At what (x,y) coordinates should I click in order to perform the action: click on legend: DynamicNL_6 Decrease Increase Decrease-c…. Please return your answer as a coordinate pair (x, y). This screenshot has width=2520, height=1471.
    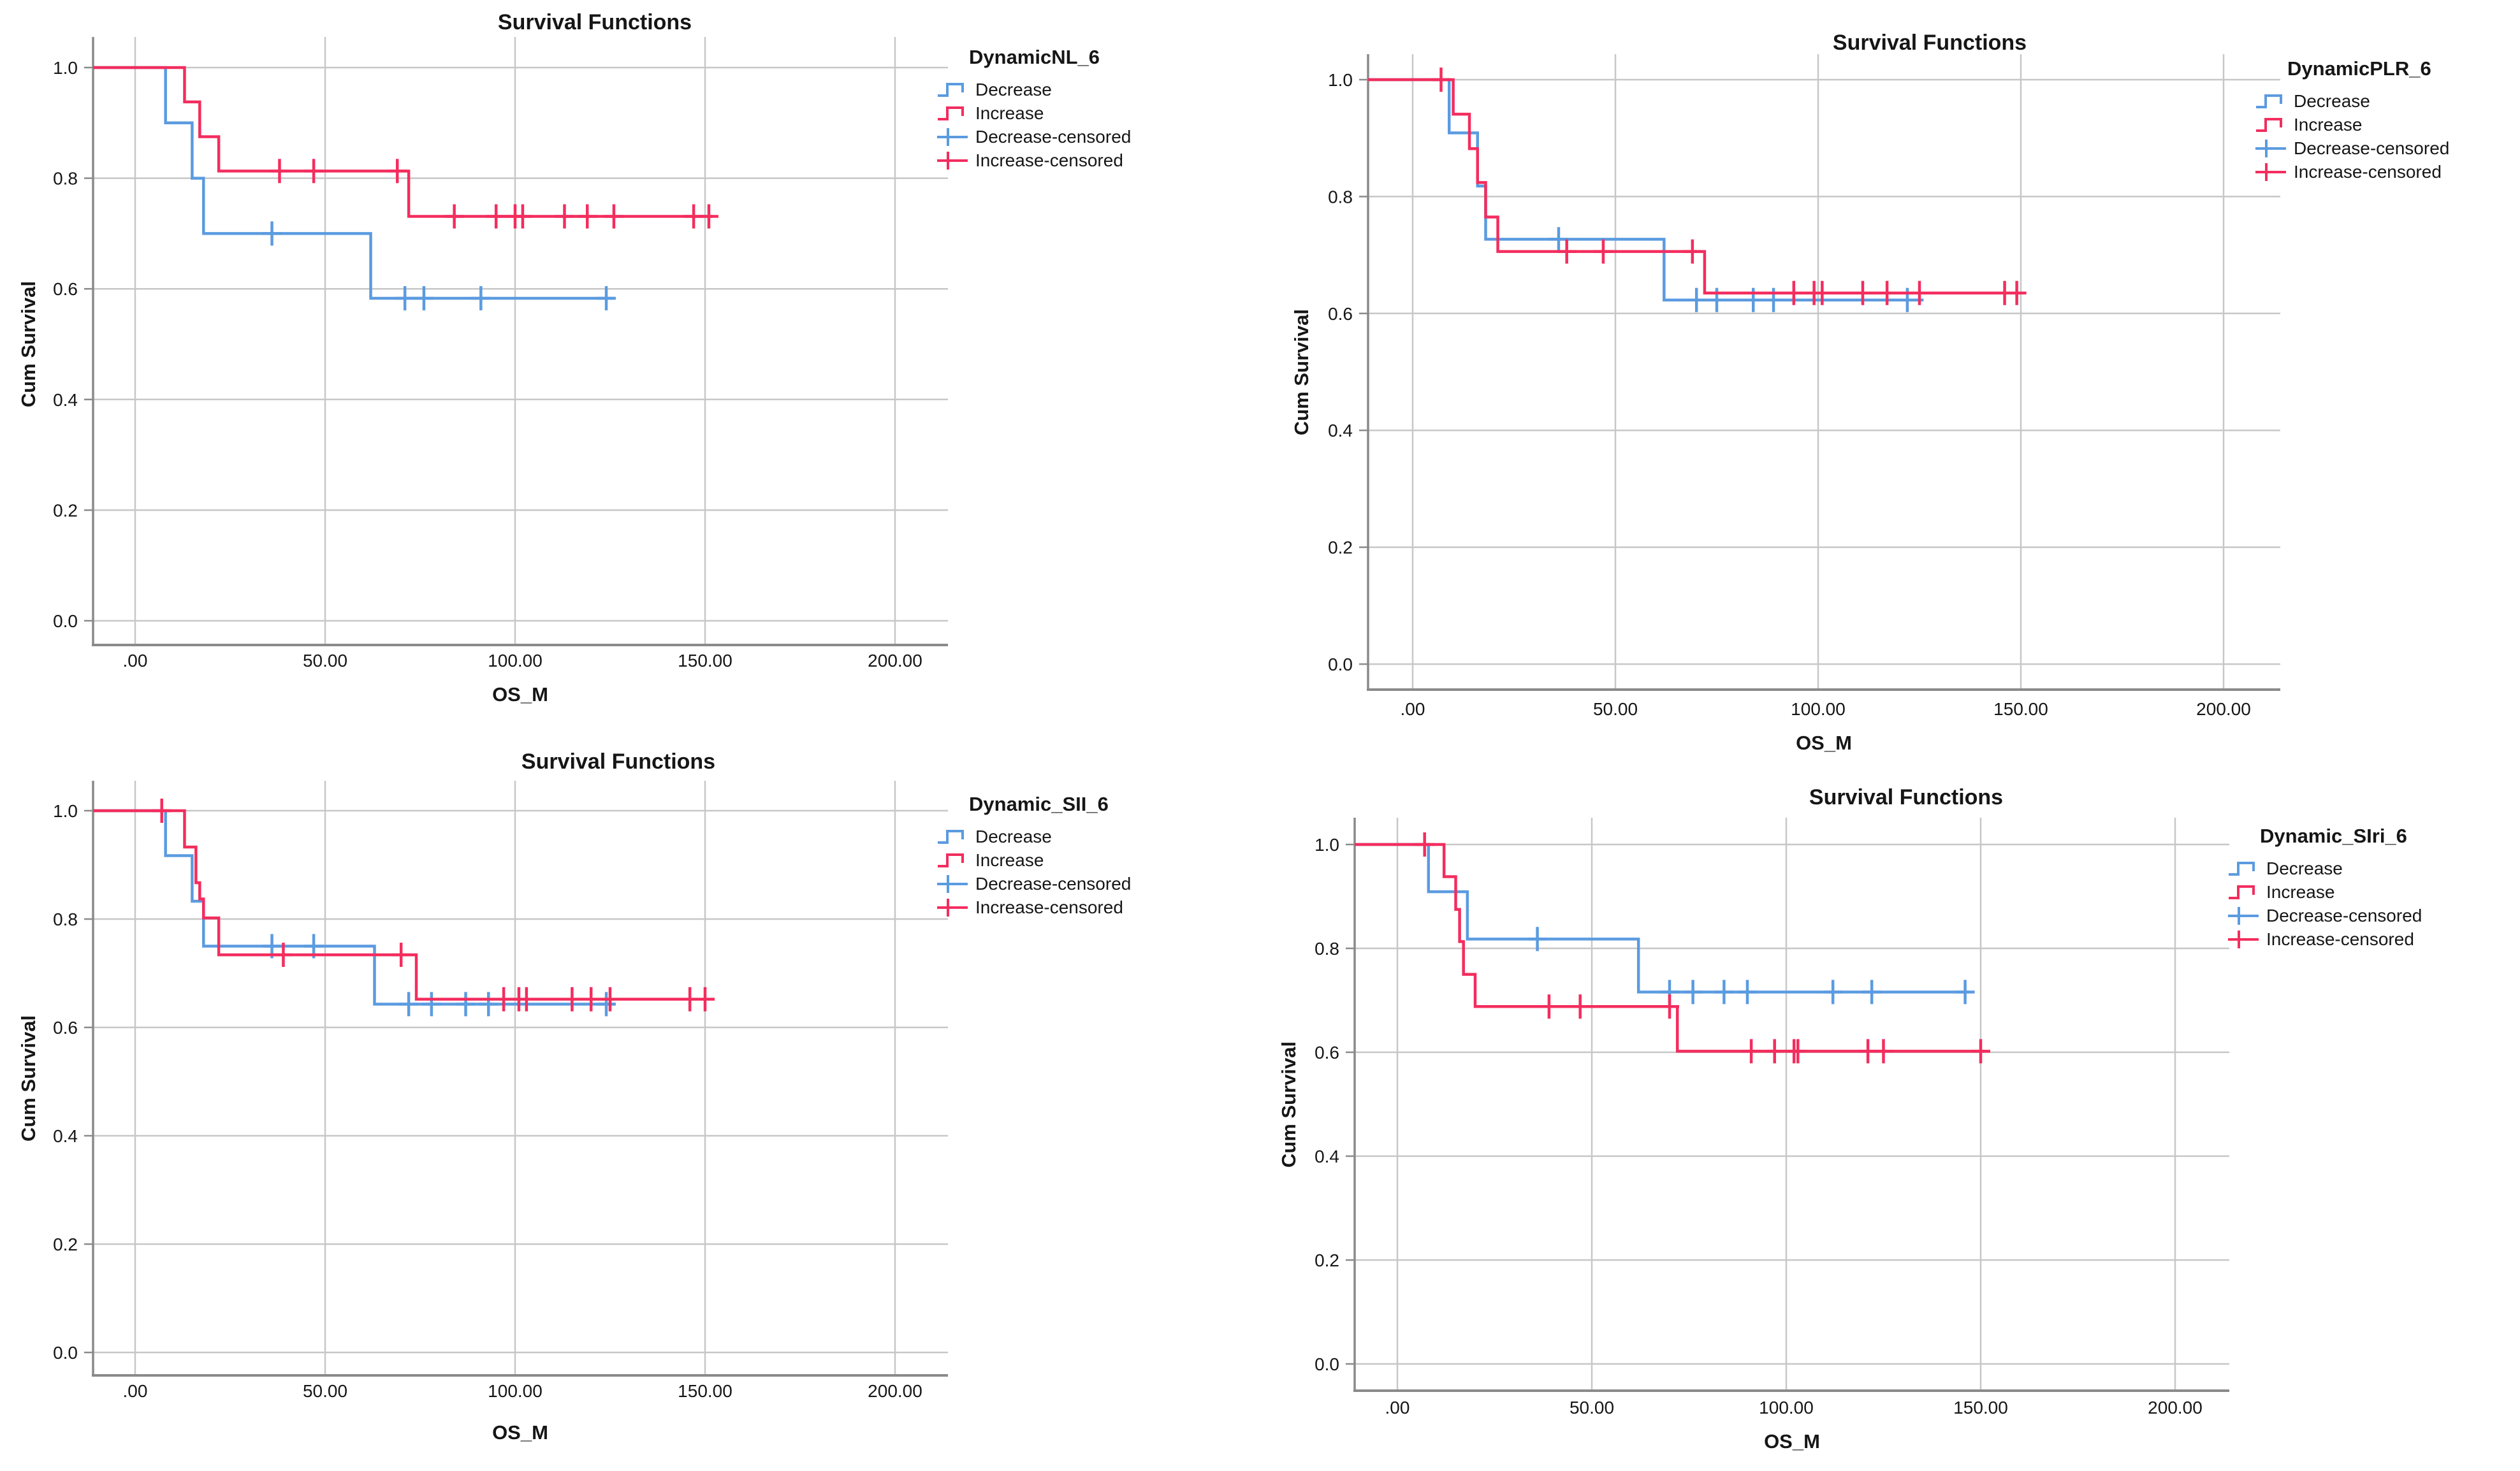
    Looking at the image, I should click on (1033, 109).